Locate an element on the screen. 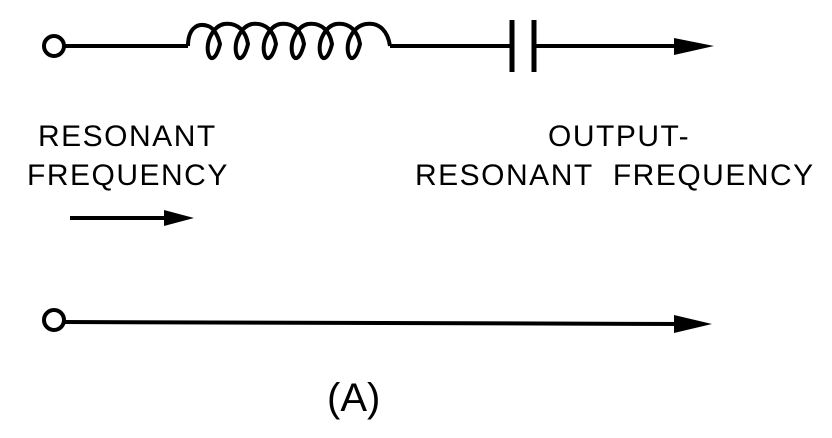 The height and width of the screenshot is (438, 832). input-label-line1: RESONANT is located at coordinates (127, 136).